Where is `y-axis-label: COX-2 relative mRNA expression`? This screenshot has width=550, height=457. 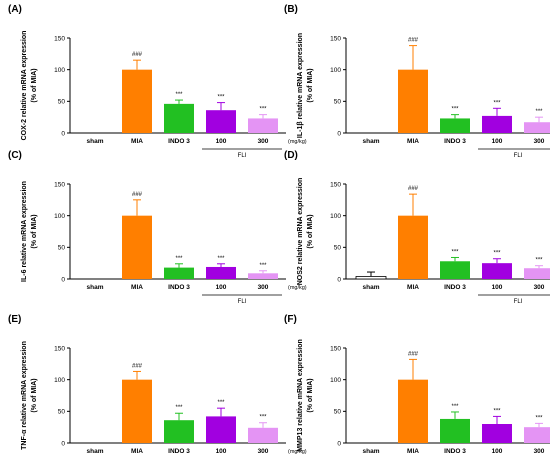
y-axis-label: COX-2 relative mRNA expression is located at coordinates (24, 86).